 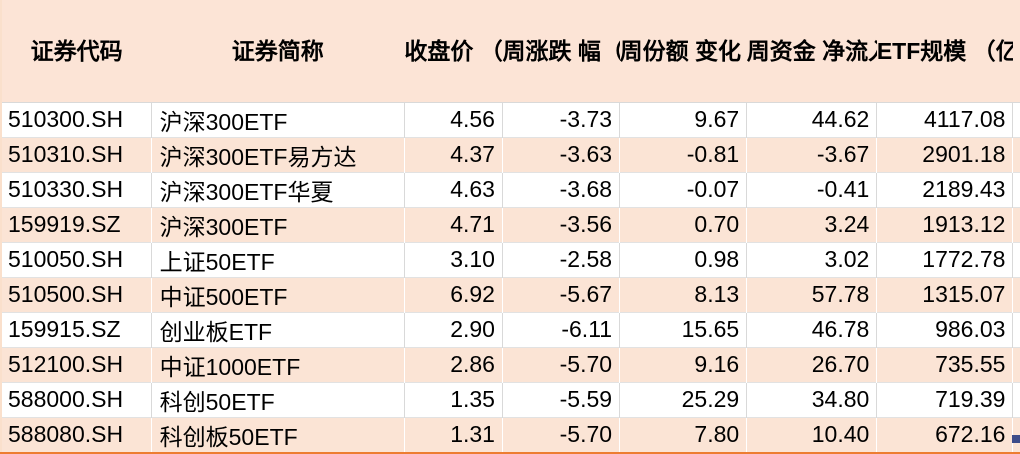 I want to click on cell-share-change: 7.80, so click(x=683, y=434).